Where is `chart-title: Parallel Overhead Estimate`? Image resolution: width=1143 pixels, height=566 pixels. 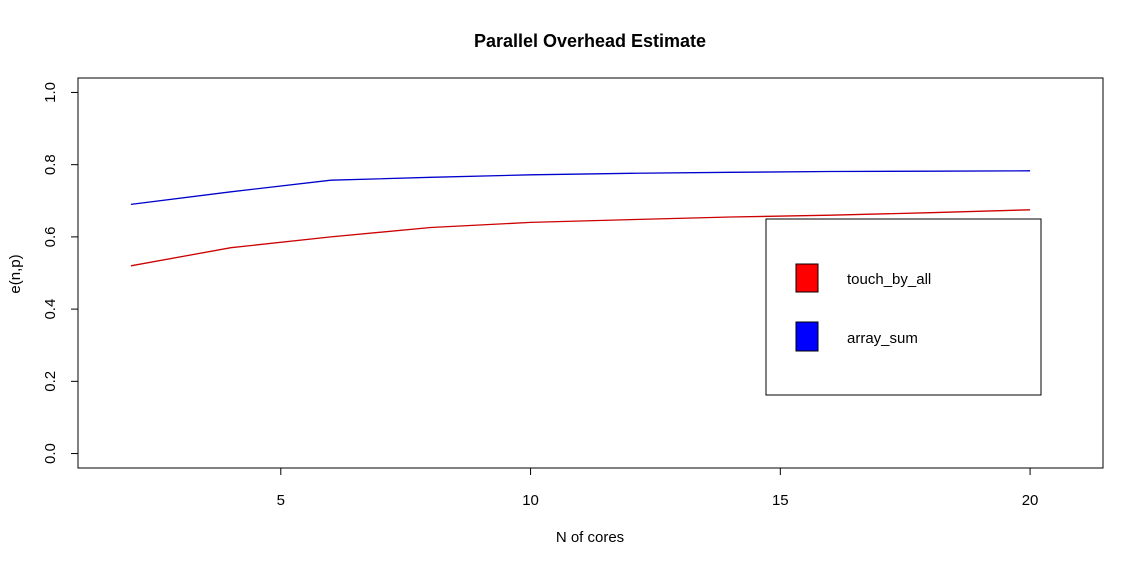 chart-title: Parallel Overhead Estimate is located at coordinates (590, 41).